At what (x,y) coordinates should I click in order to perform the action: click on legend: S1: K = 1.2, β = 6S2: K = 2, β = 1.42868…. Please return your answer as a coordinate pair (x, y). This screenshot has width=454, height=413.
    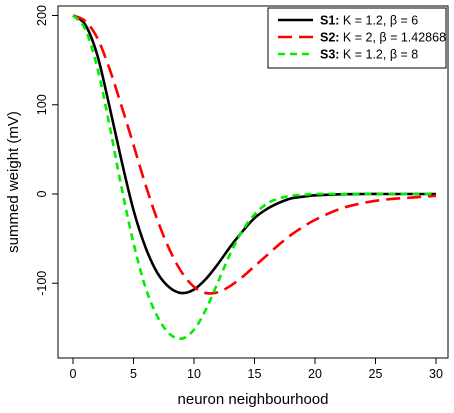
    Looking at the image, I should click on (357, 38).